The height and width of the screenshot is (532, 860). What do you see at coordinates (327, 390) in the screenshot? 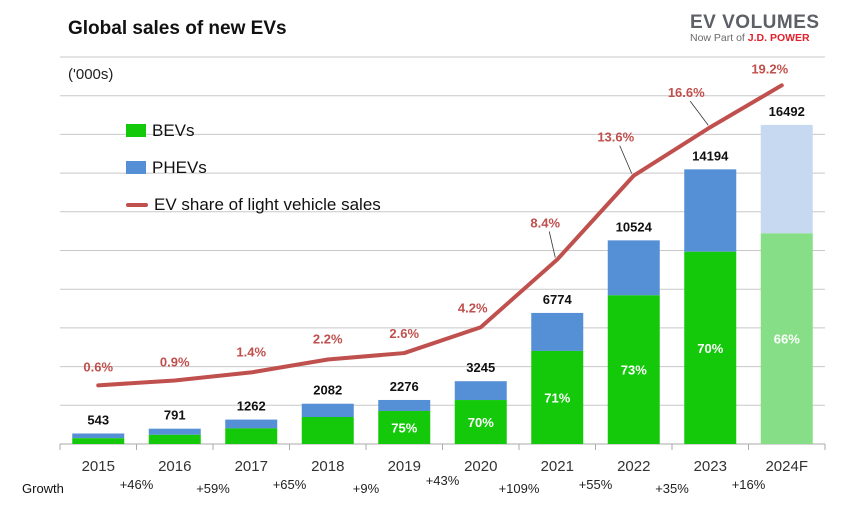
I see `total-label: 2082` at bounding box center [327, 390].